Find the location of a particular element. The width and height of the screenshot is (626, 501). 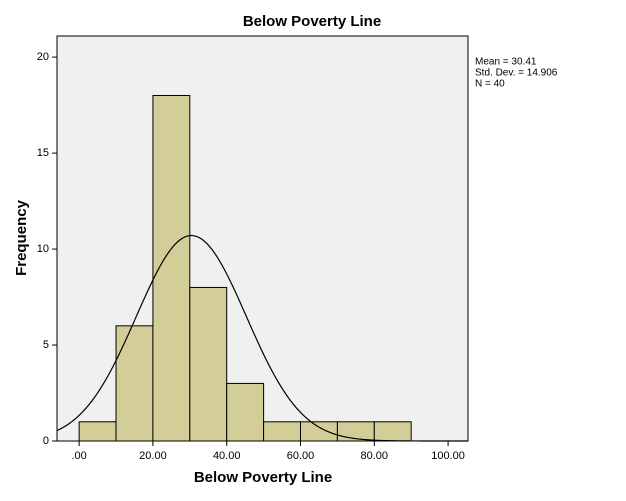

stat-label: Std. Dev. = 14.906 is located at coordinates (516, 73).